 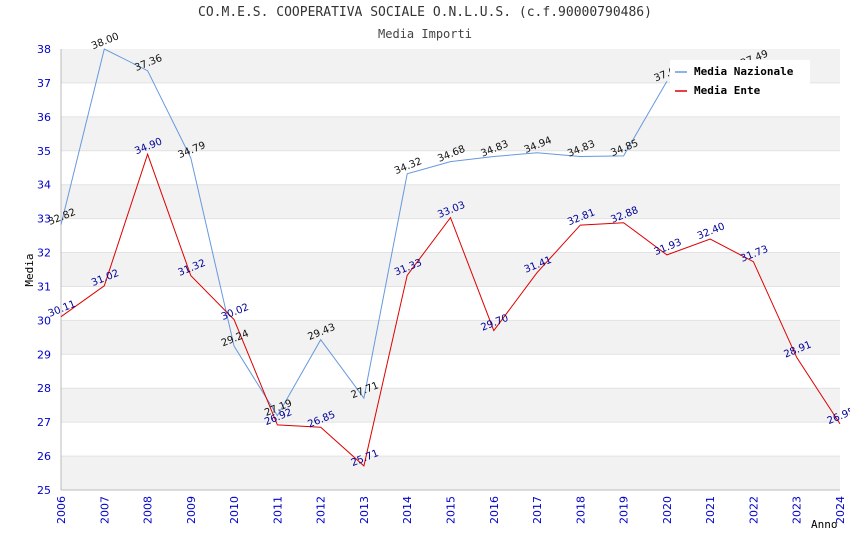 I want to click on x-tick-label: 2009, so click(x=191, y=510).